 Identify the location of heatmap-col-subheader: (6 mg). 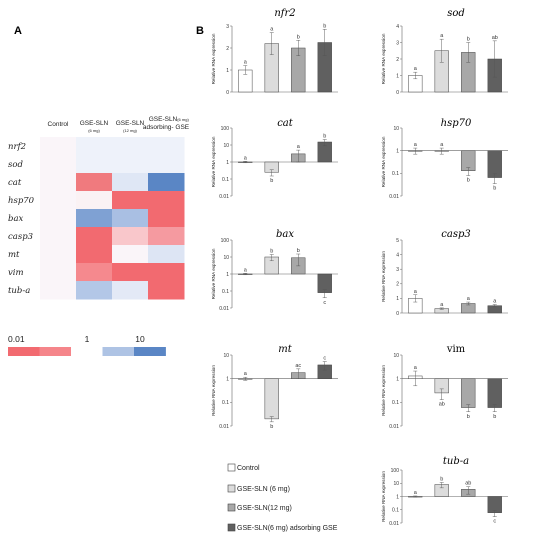
(183, 119).